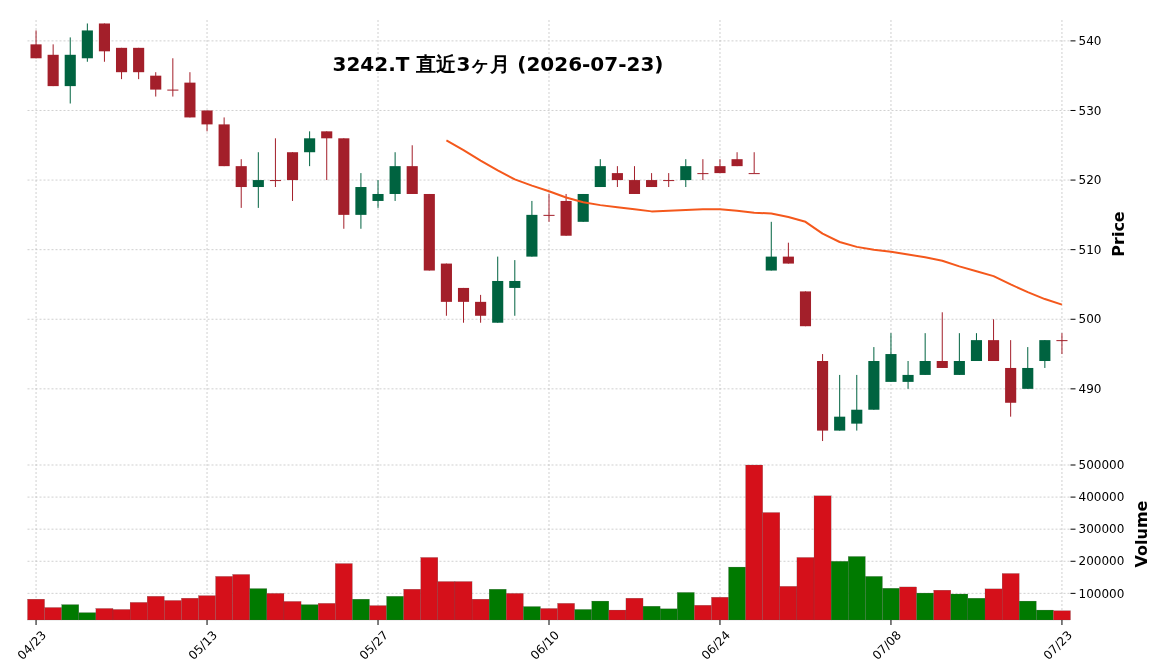  Describe the element at coordinates (754, 222) in the screenshot. I see `line-series` at that location.